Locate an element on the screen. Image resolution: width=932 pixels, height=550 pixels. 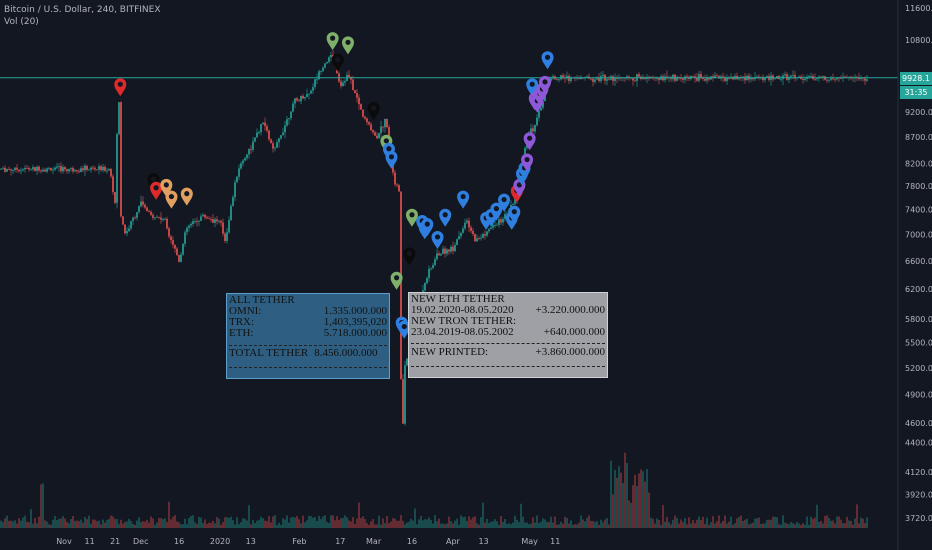
time-axis: Nov 11 21 Dec 16 2020 13 Feb 17 Mar 16 Apr 13 May 11 is located at coordinates (308, 541).